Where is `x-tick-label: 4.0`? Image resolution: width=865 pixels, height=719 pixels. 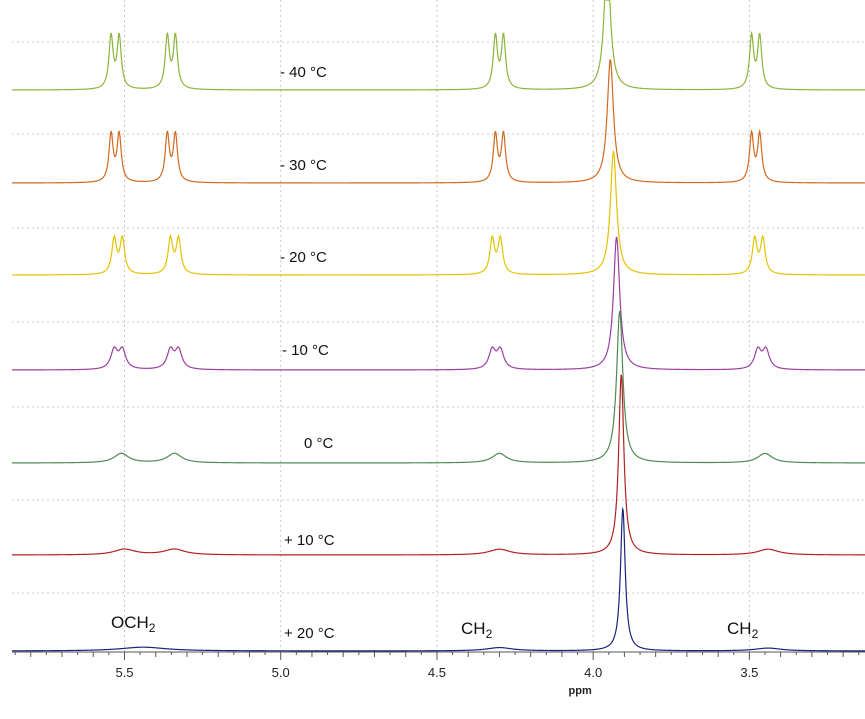
x-tick-label: 4.0 is located at coordinates (593, 672).